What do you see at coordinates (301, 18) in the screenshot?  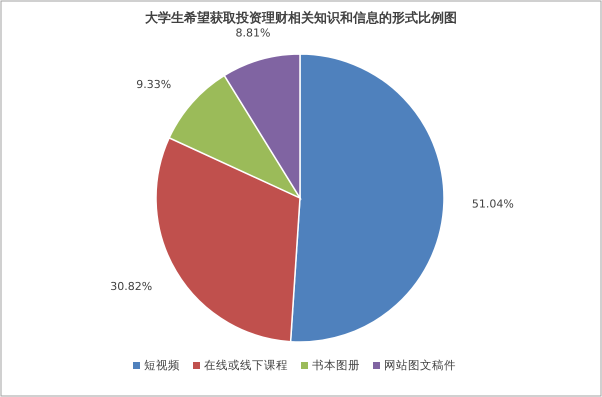 I see `chart-title: 大学生希望获取投资理财相关知识和信息的形式比例图` at bounding box center [301, 18].